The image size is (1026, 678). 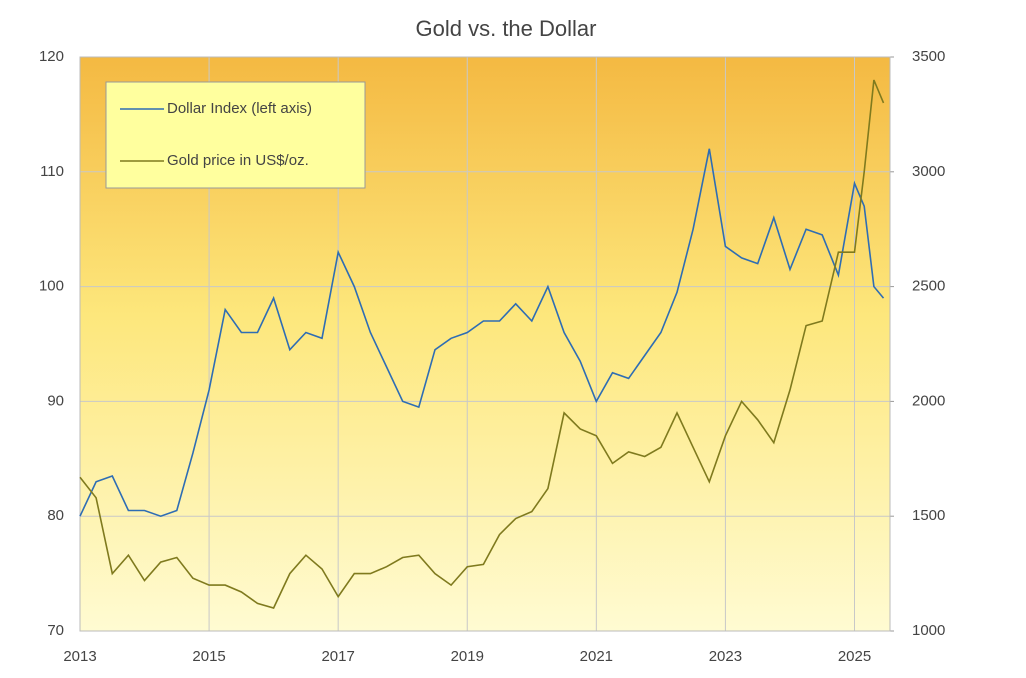 What do you see at coordinates (928, 400) in the screenshot?
I see `y2-tick-label: 2000` at bounding box center [928, 400].